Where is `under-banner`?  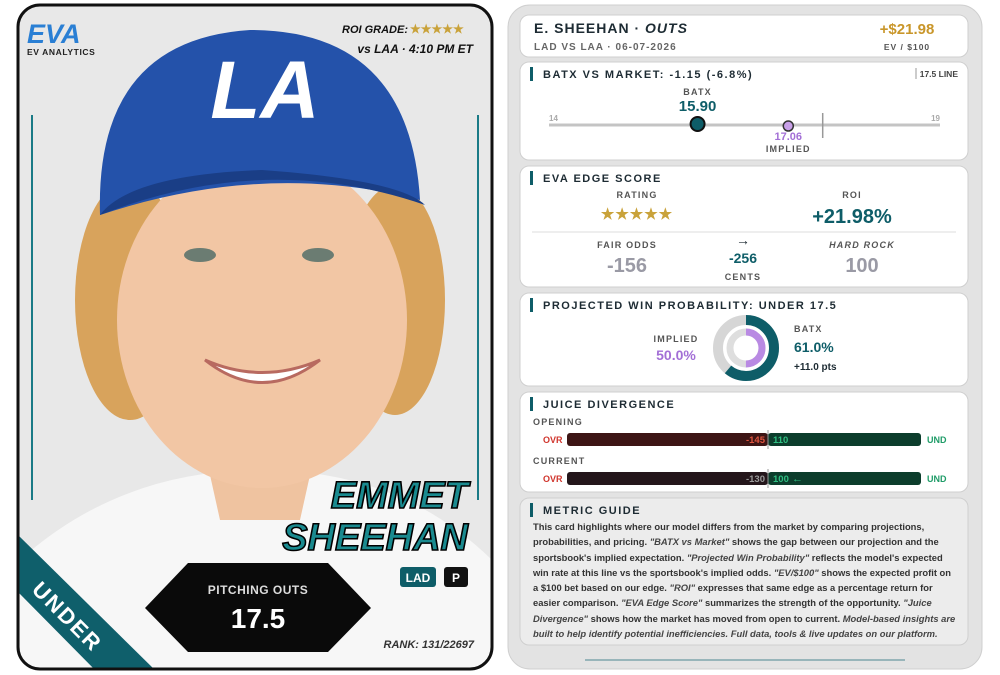
under-banner is located at coordinates (89, 602).